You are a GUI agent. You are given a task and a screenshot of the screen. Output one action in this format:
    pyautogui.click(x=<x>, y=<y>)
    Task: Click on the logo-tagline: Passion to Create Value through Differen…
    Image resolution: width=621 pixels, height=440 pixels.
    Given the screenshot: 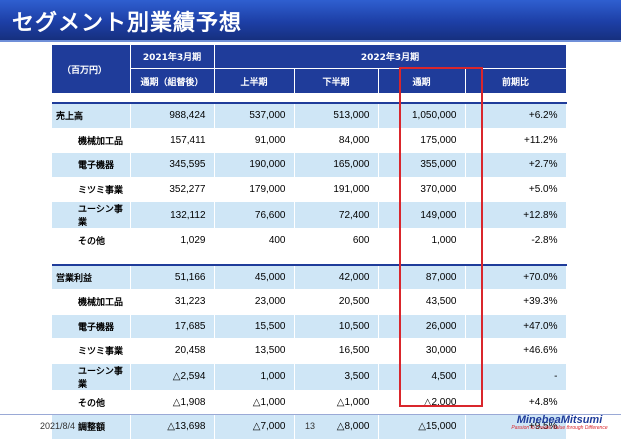 What is the action you would take?
    pyautogui.click(x=559, y=428)
    